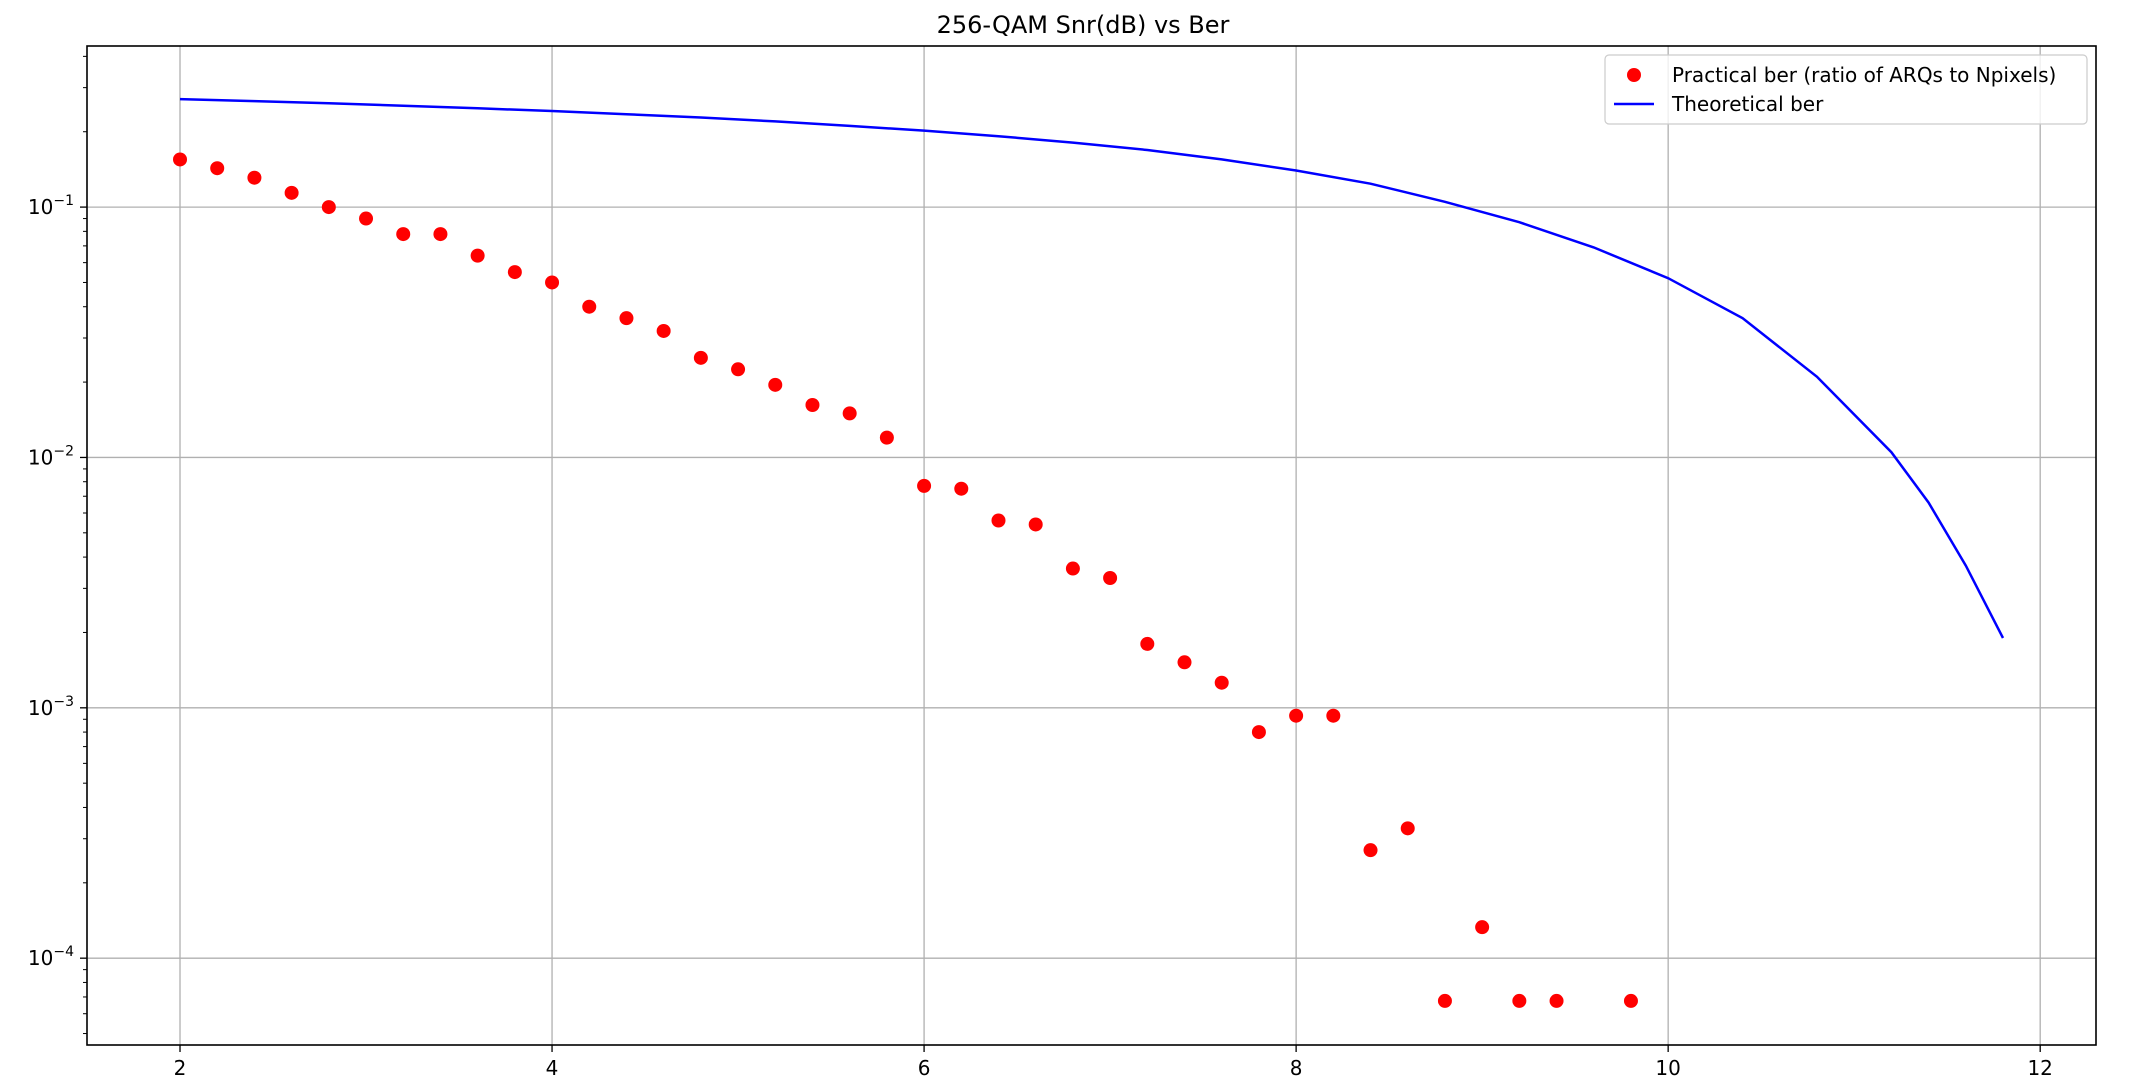  What do you see at coordinates (1634, 75) in the screenshot?
I see `legend-marker-practical` at bounding box center [1634, 75].